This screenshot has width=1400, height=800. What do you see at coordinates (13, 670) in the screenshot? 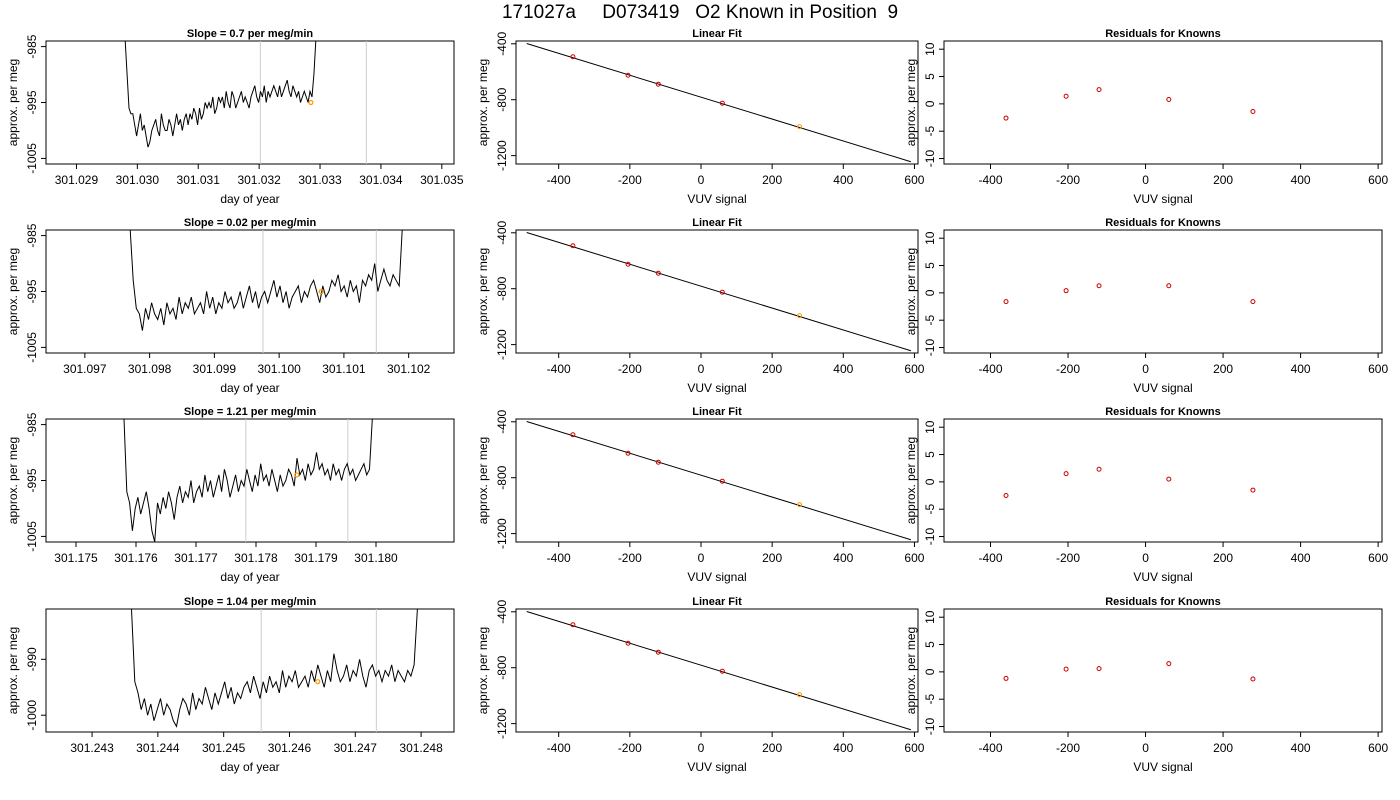
I see `r4c1-y-axis-label: approx. per meg` at bounding box center [13, 670].